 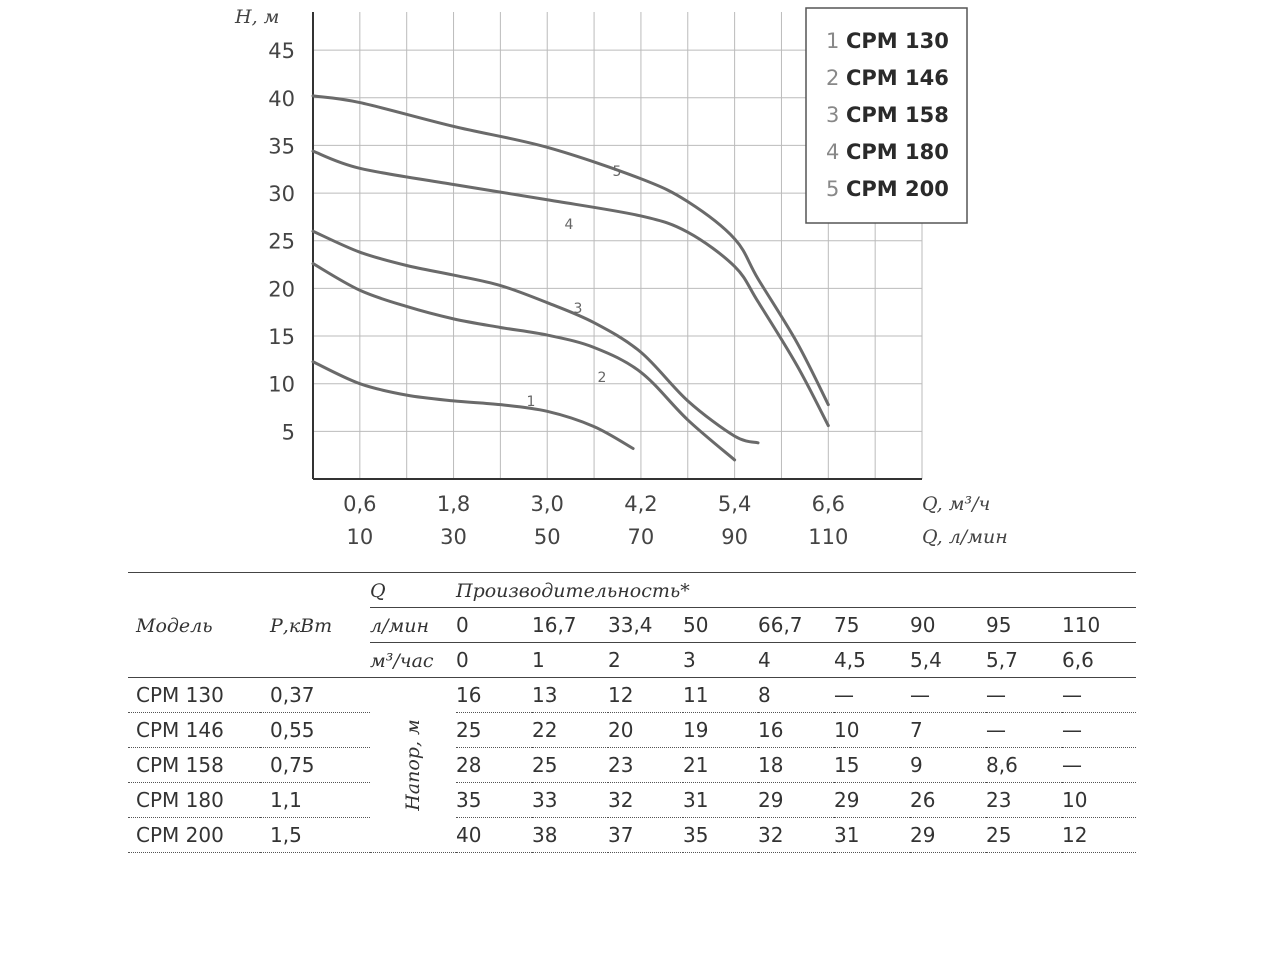 I want to click on curve-label-4: 4, so click(x=569, y=225).